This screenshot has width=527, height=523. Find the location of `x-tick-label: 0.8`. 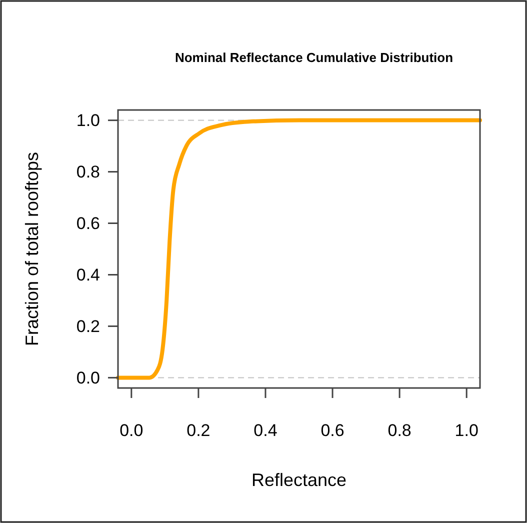

x-tick-label: 0.8 is located at coordinates (400, 430).